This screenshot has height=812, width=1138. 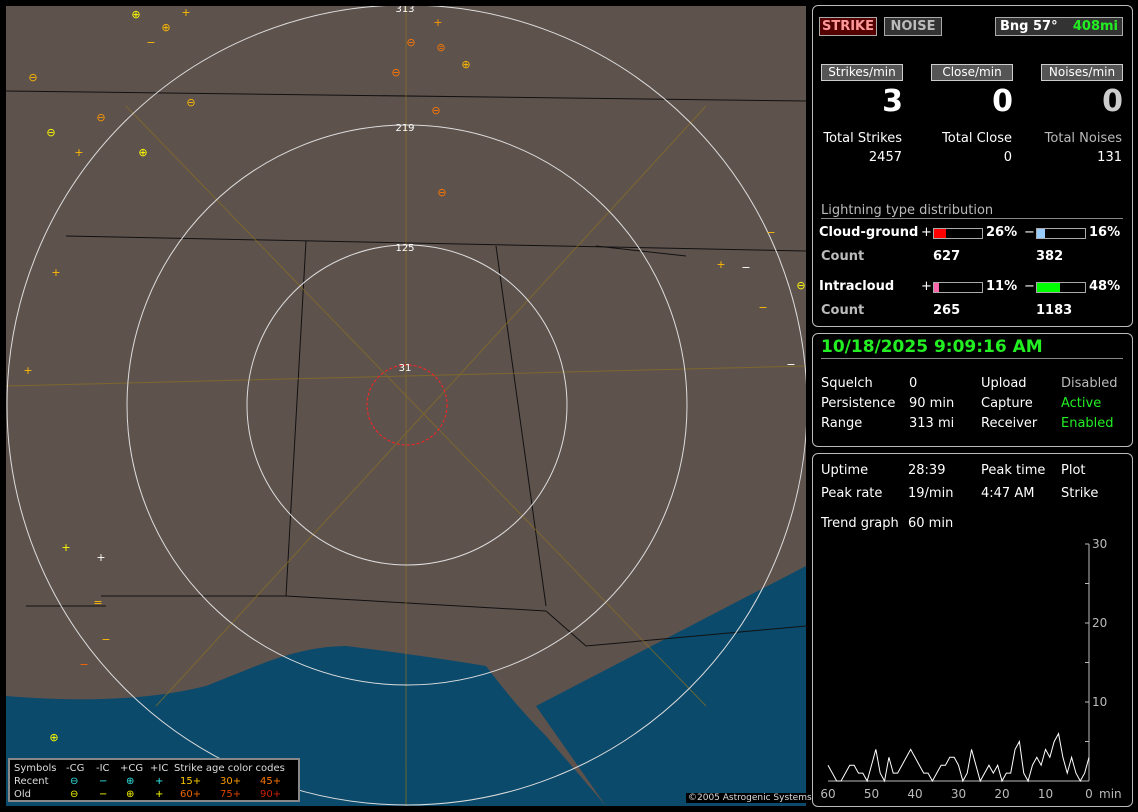 I want to click on status-cell: Disabled, so click(x=1089, y=383).